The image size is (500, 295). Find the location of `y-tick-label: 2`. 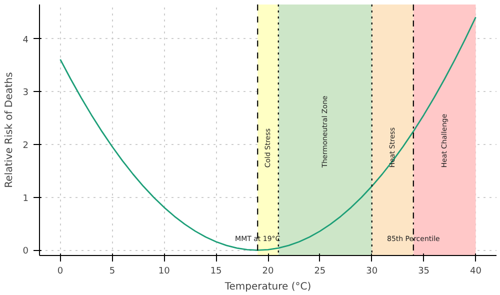

y-tick-label: 2 is located at coordinates (25, 146).